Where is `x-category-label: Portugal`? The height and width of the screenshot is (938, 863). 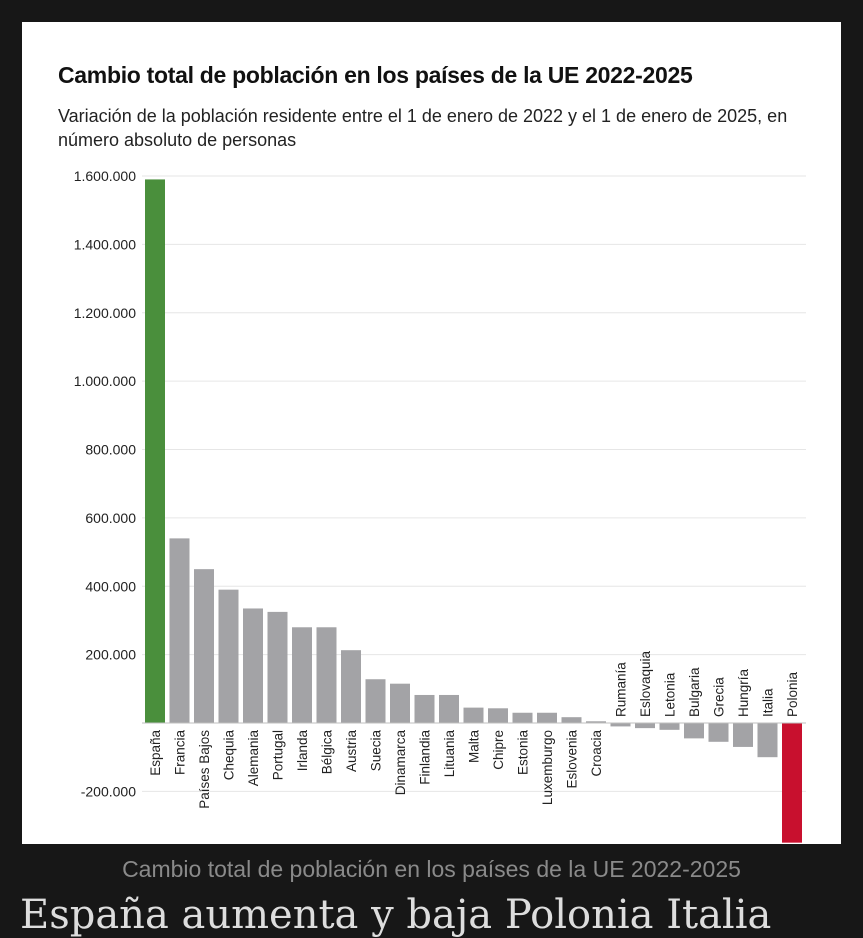
x-category-label: Portugal is located at coordinates (278, 755).